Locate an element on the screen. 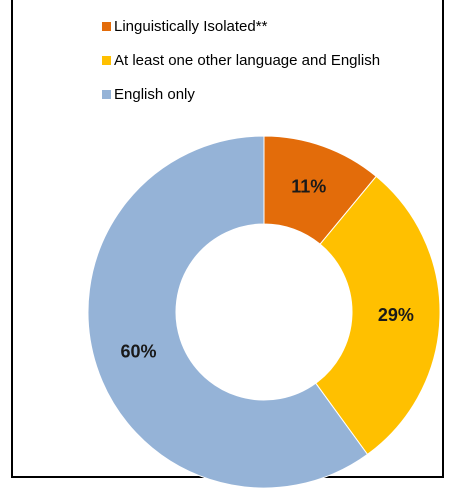 This screenshot has height=498, width=454. legend-label-linguistically-isolated: Linguistically Isolated** is located at coordinates (191, 26).